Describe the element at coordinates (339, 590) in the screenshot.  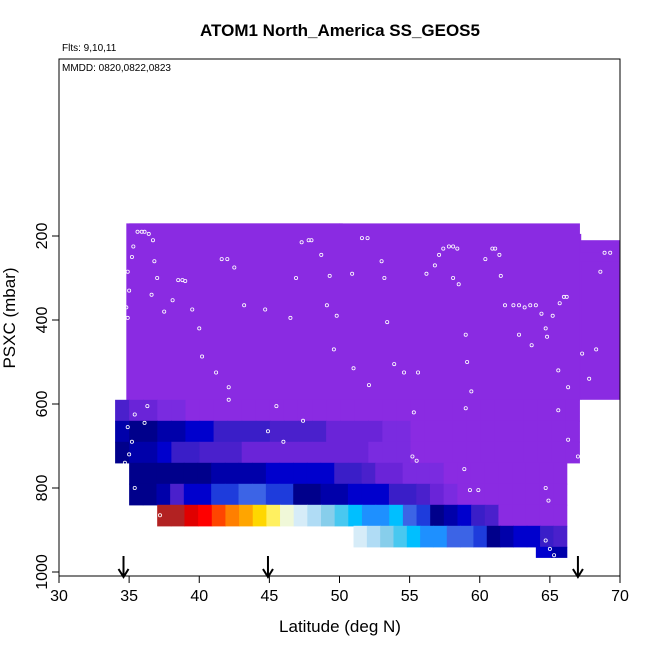
I see `x-axis: 30 35 40 45 50 55 60 65 70` at that location.